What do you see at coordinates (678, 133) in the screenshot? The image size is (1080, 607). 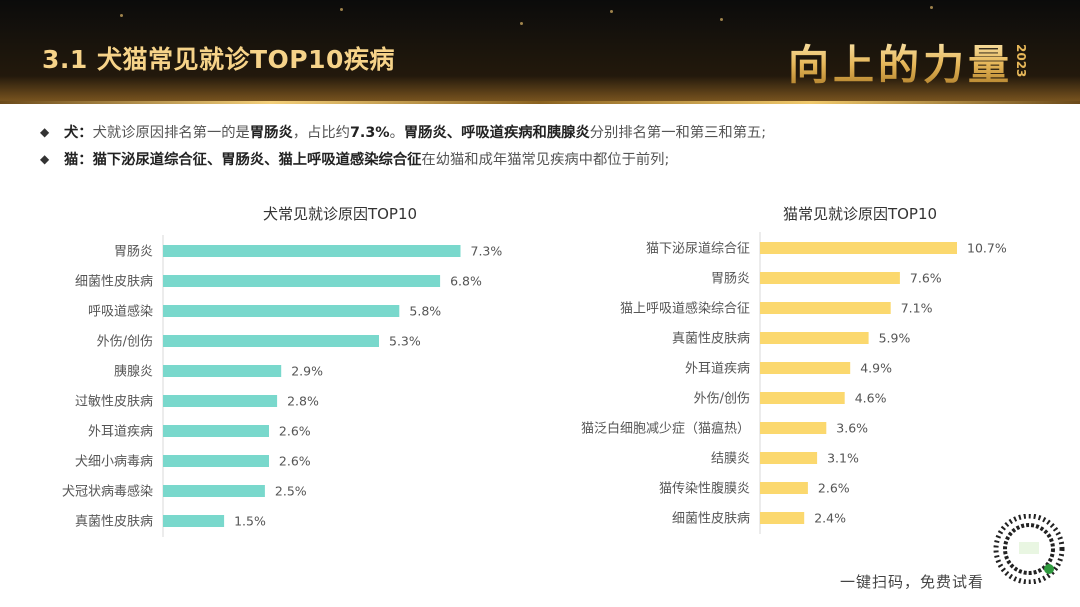 I see `bullet-segment: 分别排名第一和第三和第五;` at bounding box center [678, 133].